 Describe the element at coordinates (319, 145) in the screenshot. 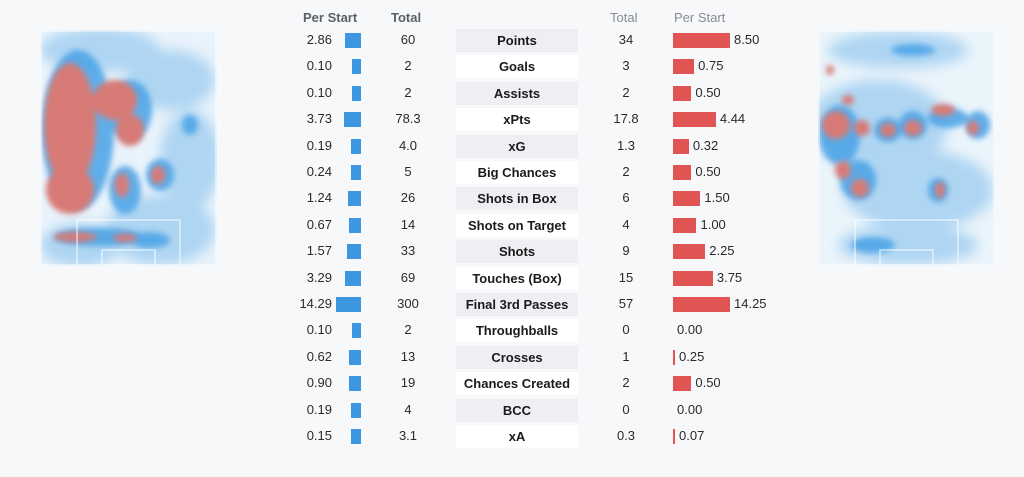

I see `left-per-start-value: 0.19` at that location.